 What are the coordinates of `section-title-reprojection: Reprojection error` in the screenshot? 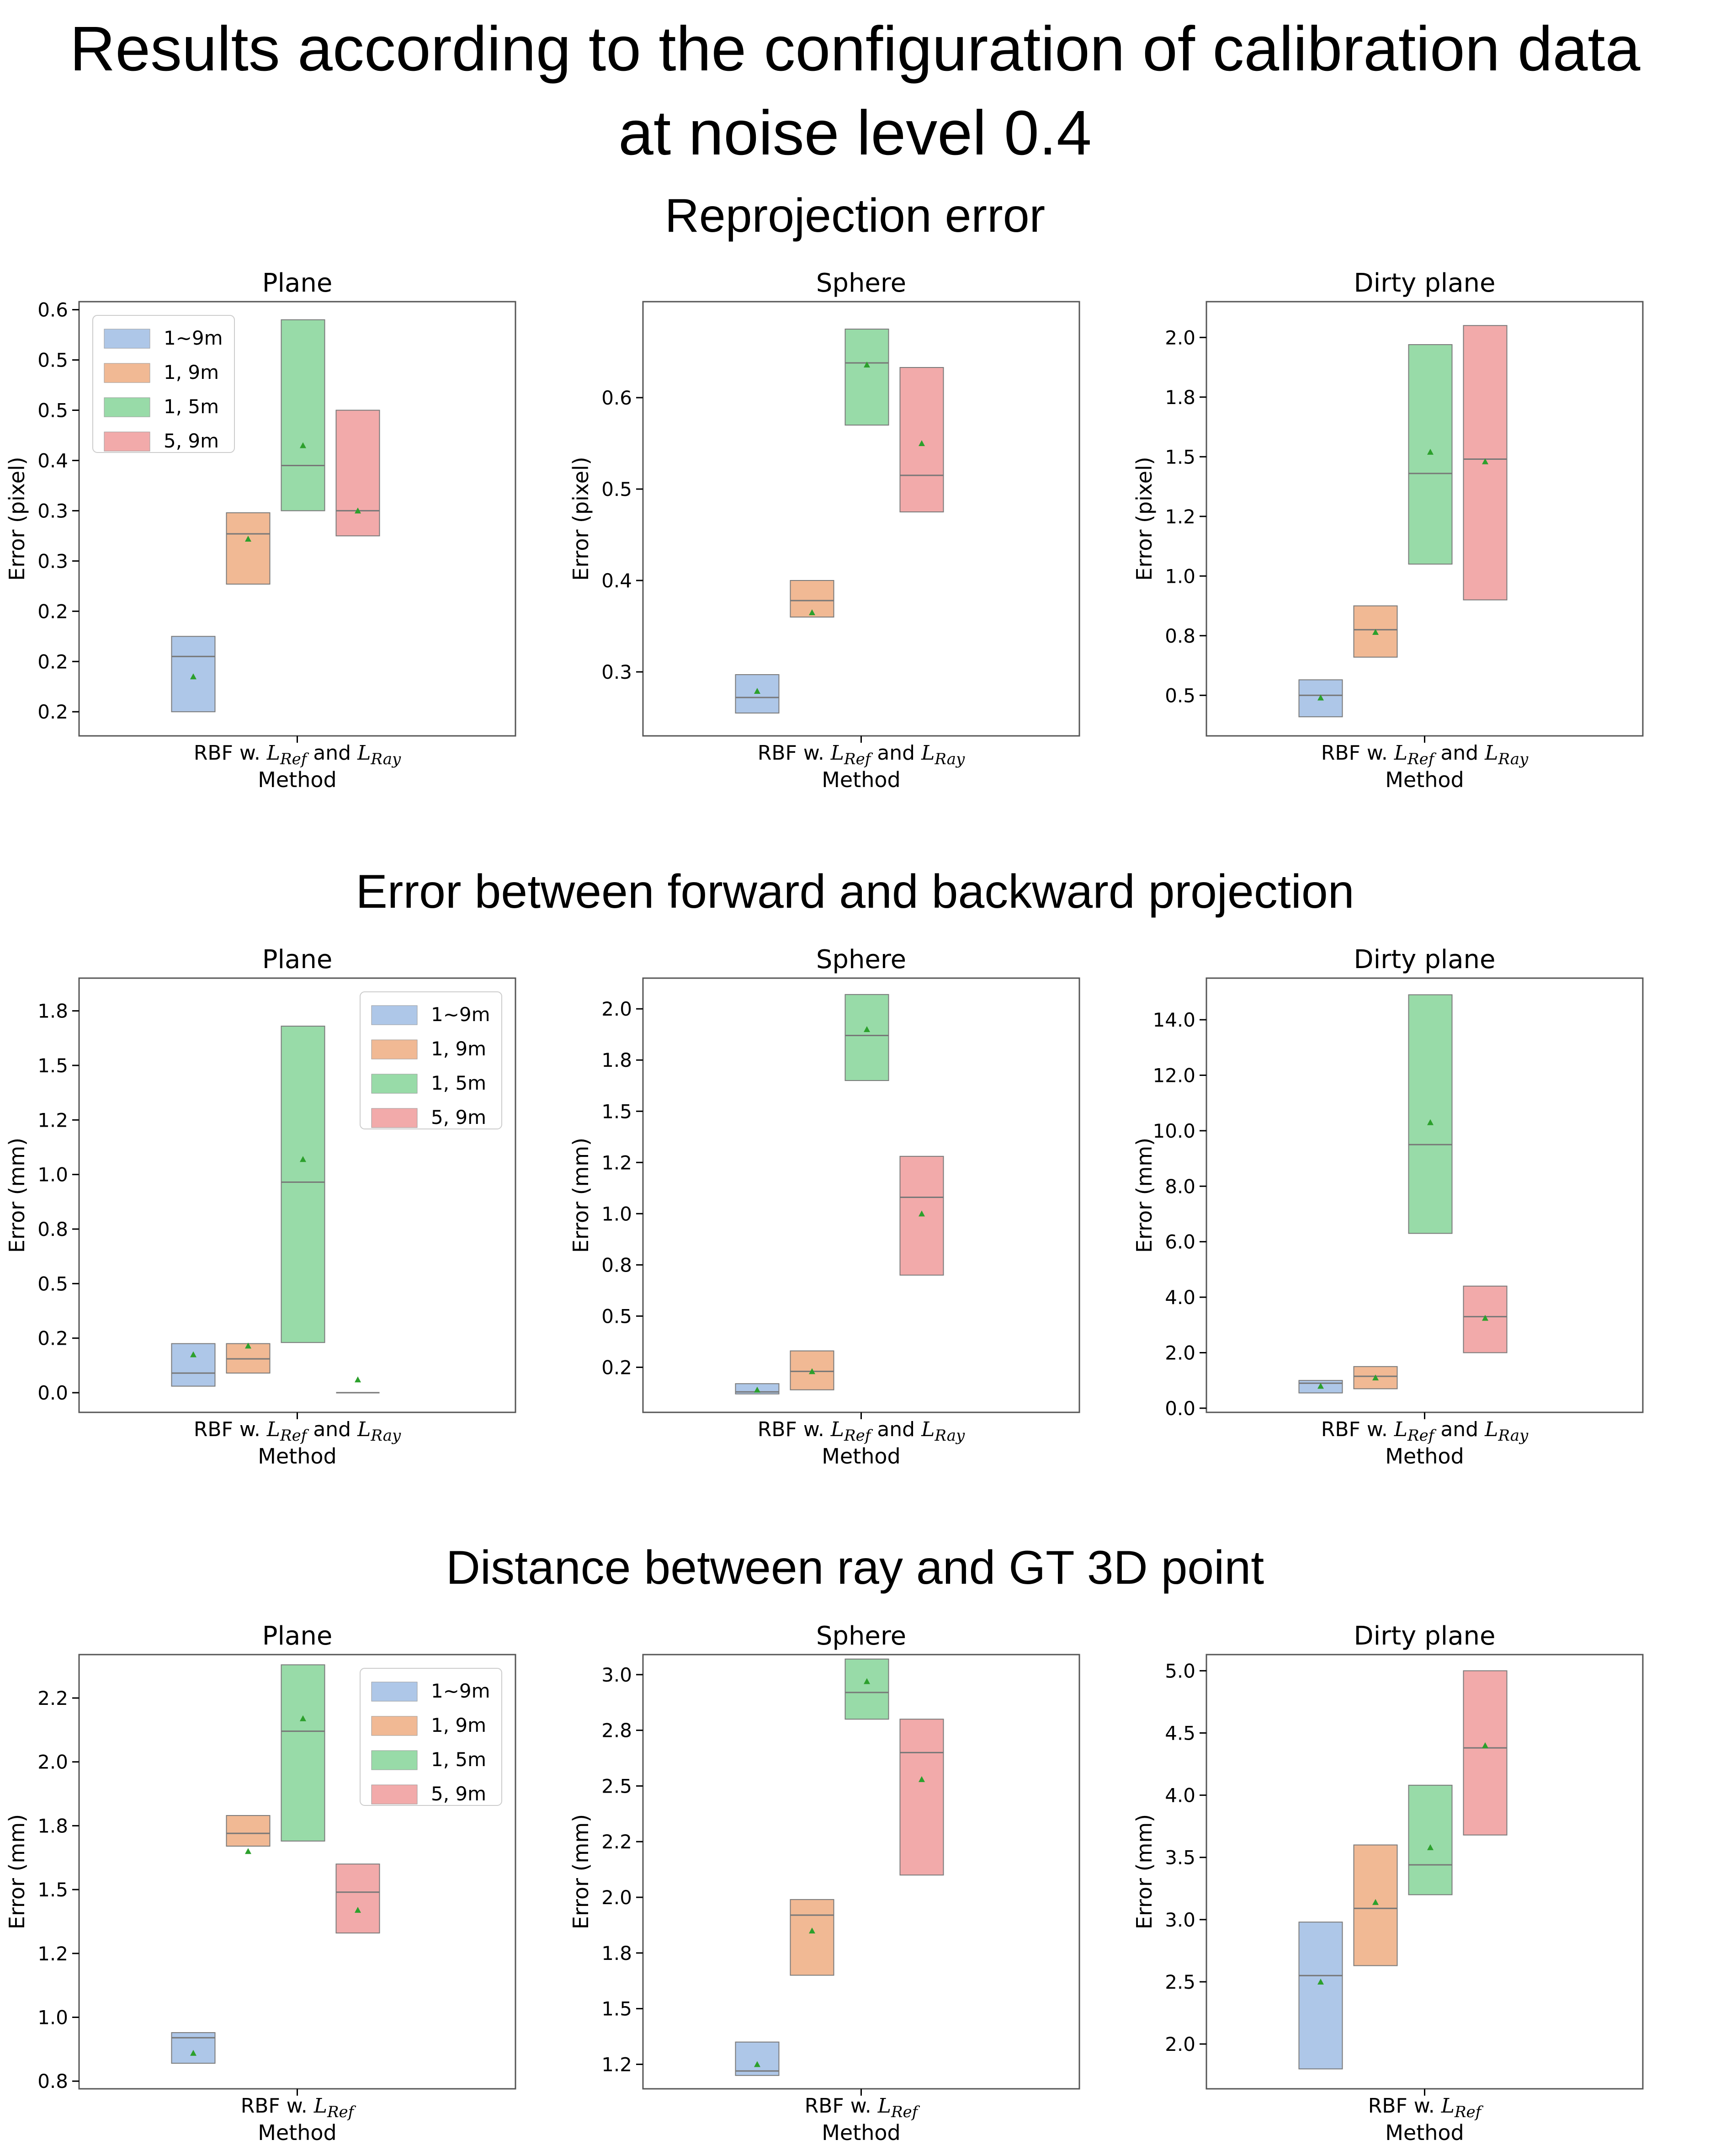 It's located at (855, 216).